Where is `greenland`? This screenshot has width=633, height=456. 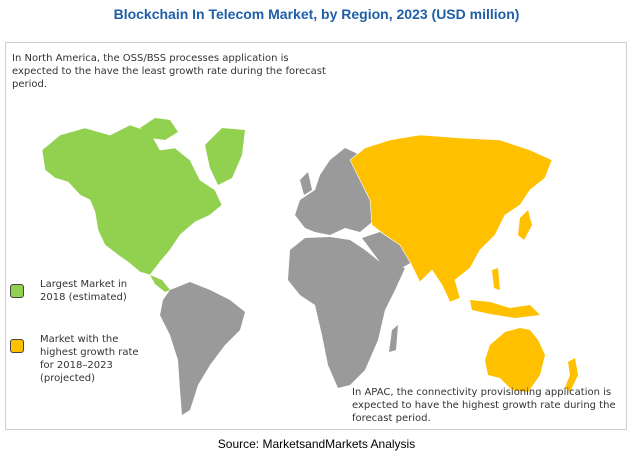
greenland is located at coordinates (225, 156).